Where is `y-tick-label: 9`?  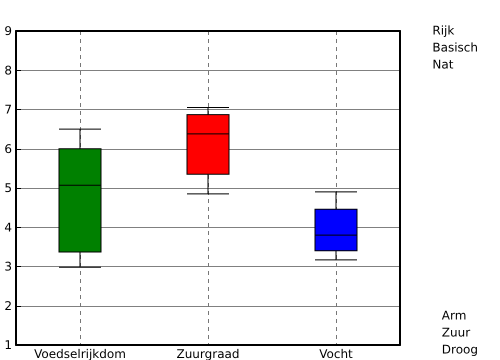
y-tick-label: 9 is located at coordinates (8, 31).